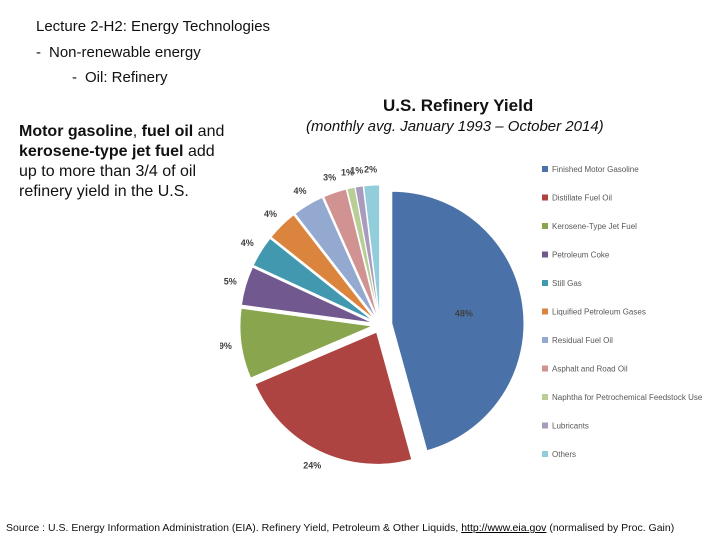 The height and width of the screenshot is (540, 720). What do you see at coordinates (545, 340) in the screenshot?
I see `legend-swatch-residual-fuel-oil` at bounding box center [545, 340].